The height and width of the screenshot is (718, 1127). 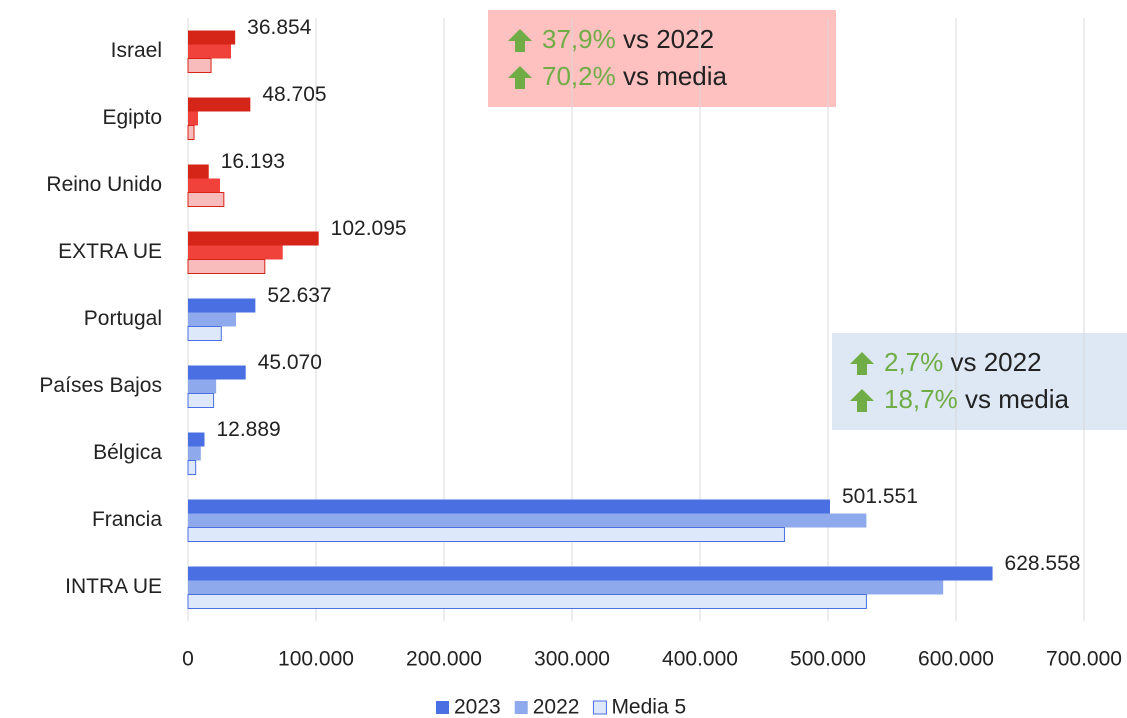 I want to click on legend: 2023 2022 Media 5, so click(x=561, y=707).